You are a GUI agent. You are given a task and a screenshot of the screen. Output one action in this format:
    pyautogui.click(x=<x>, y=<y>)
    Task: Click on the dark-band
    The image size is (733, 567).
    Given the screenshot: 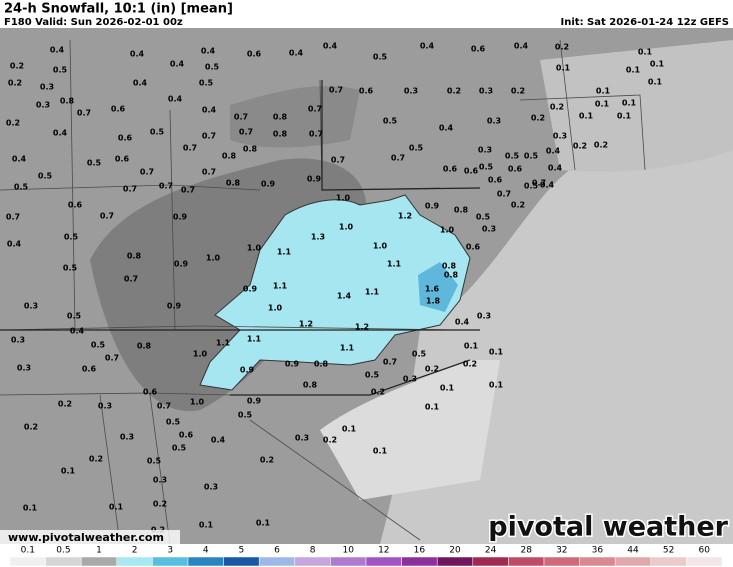 What is the action you would take?
    pyautogui.click(x=295, y=116)
    